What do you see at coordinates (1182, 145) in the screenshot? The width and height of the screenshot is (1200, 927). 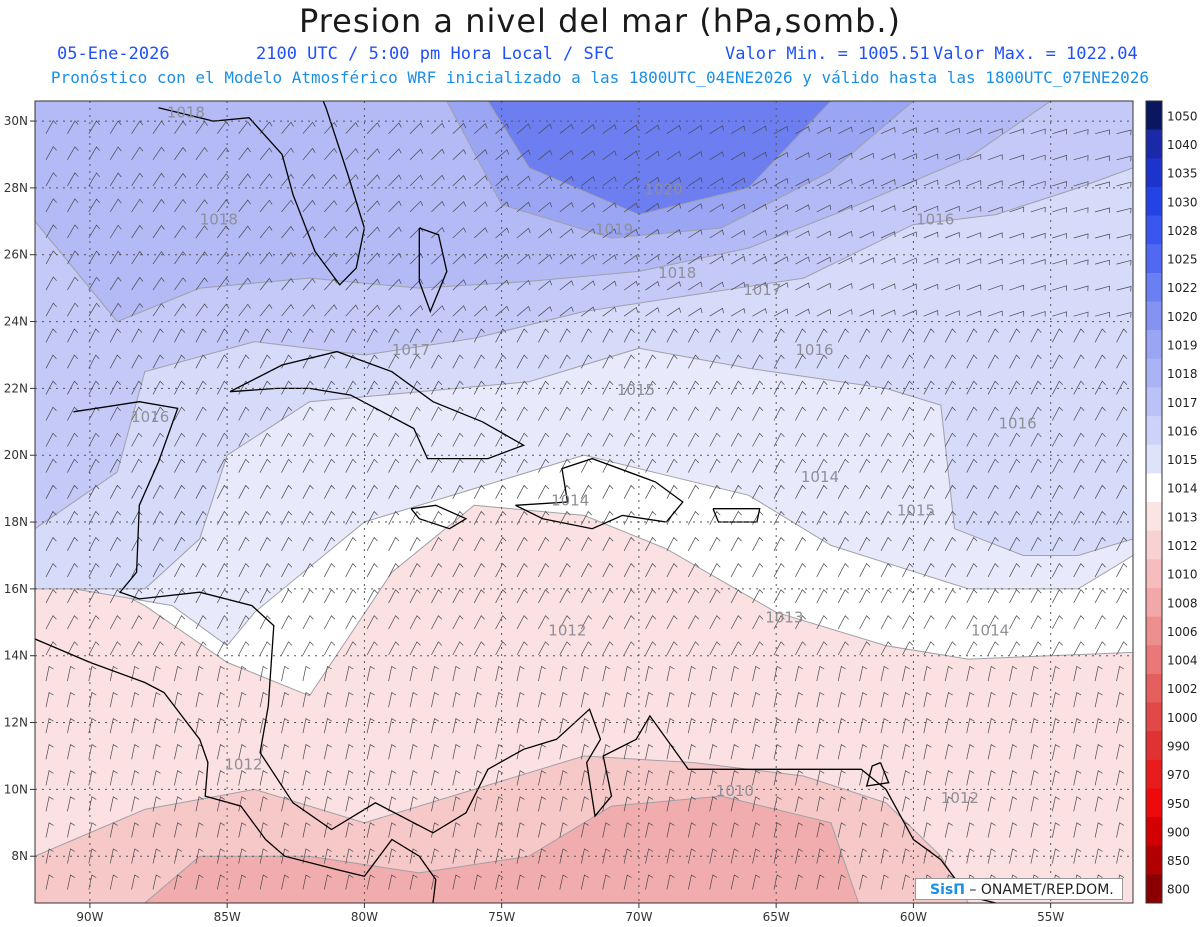 I see `colorbar-label: 1040` at bounding box center [1182, 145].